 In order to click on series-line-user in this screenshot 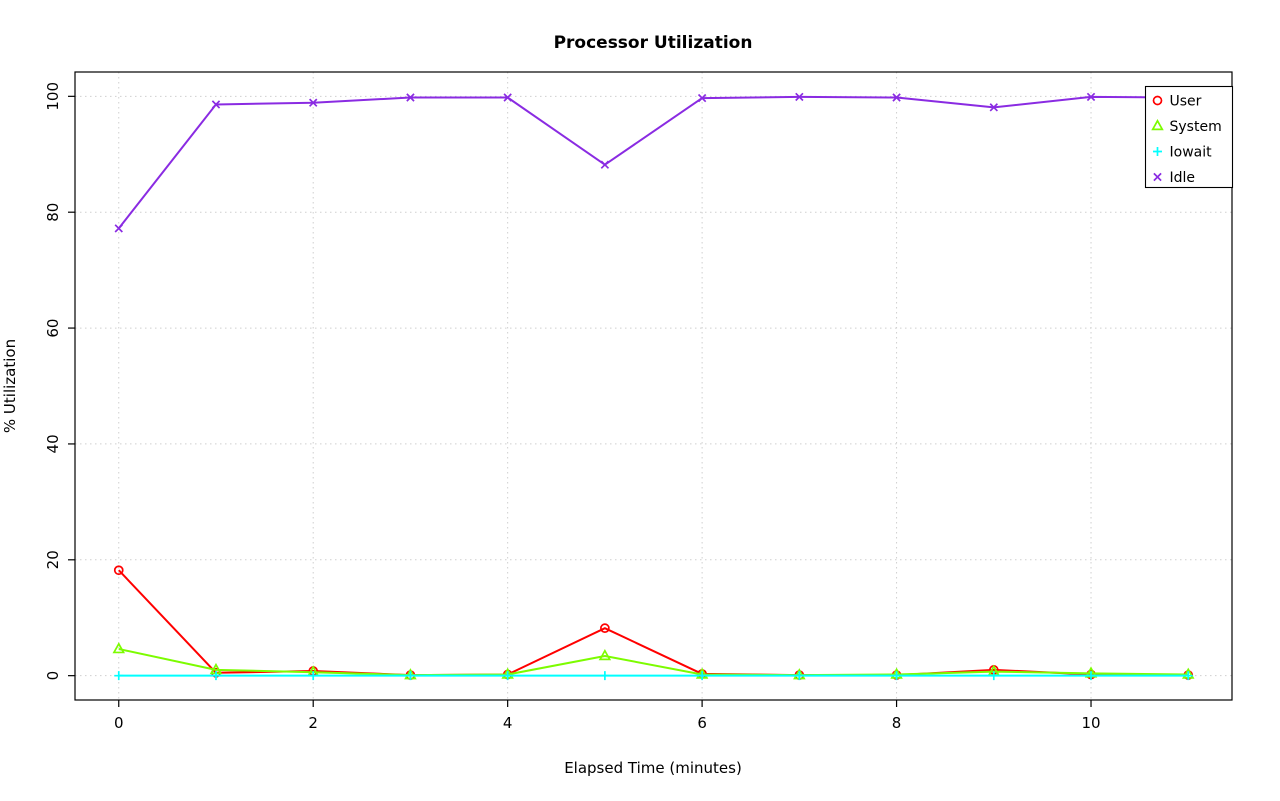, I will do `click(653, 623)`.